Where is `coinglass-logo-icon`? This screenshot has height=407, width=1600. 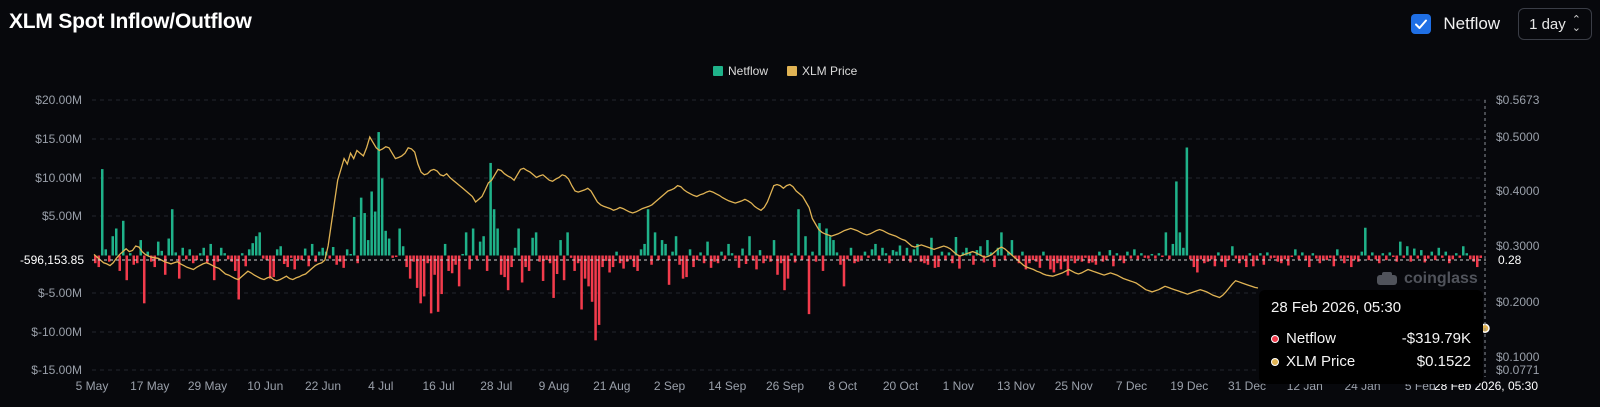
coinglass-logo-icon is located at coordinates (1387, 278).